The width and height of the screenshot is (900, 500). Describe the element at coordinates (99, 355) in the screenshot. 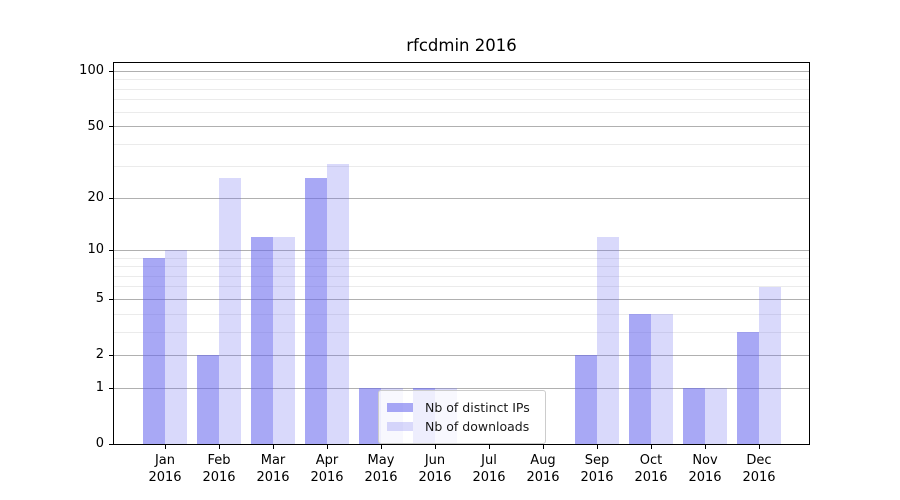

I see `y-axis-tick-label: 2` at that location.